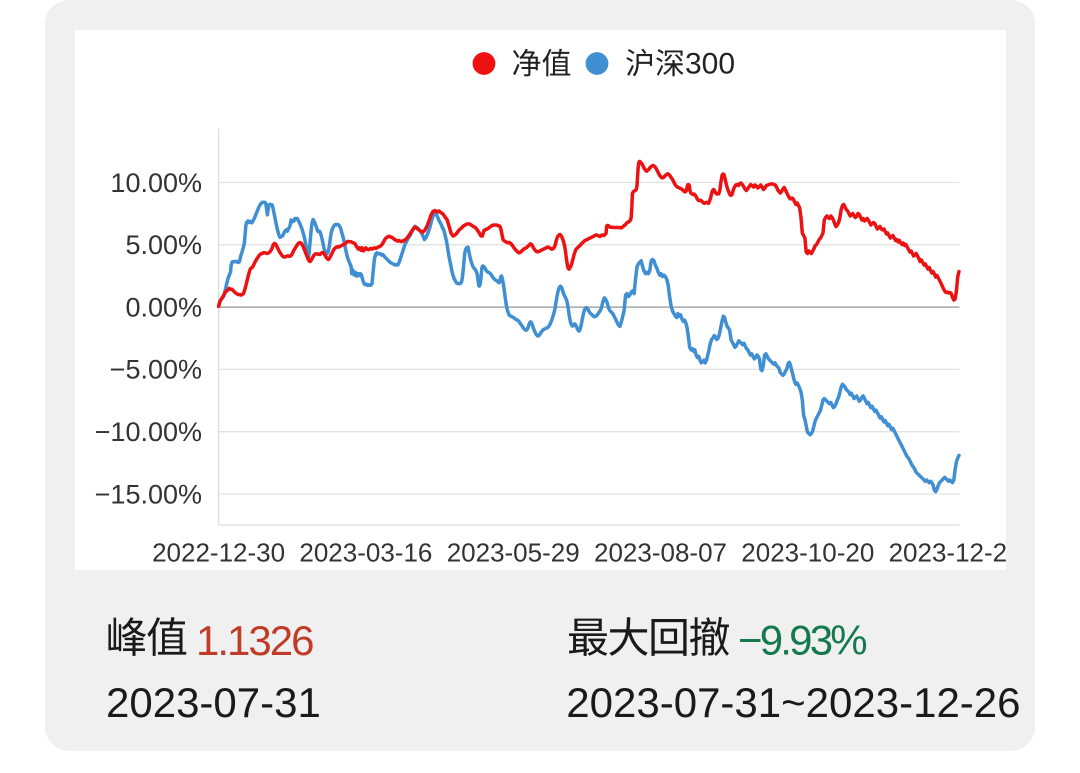  I want to click on svg-text: −10.00%, so click(148, 432).